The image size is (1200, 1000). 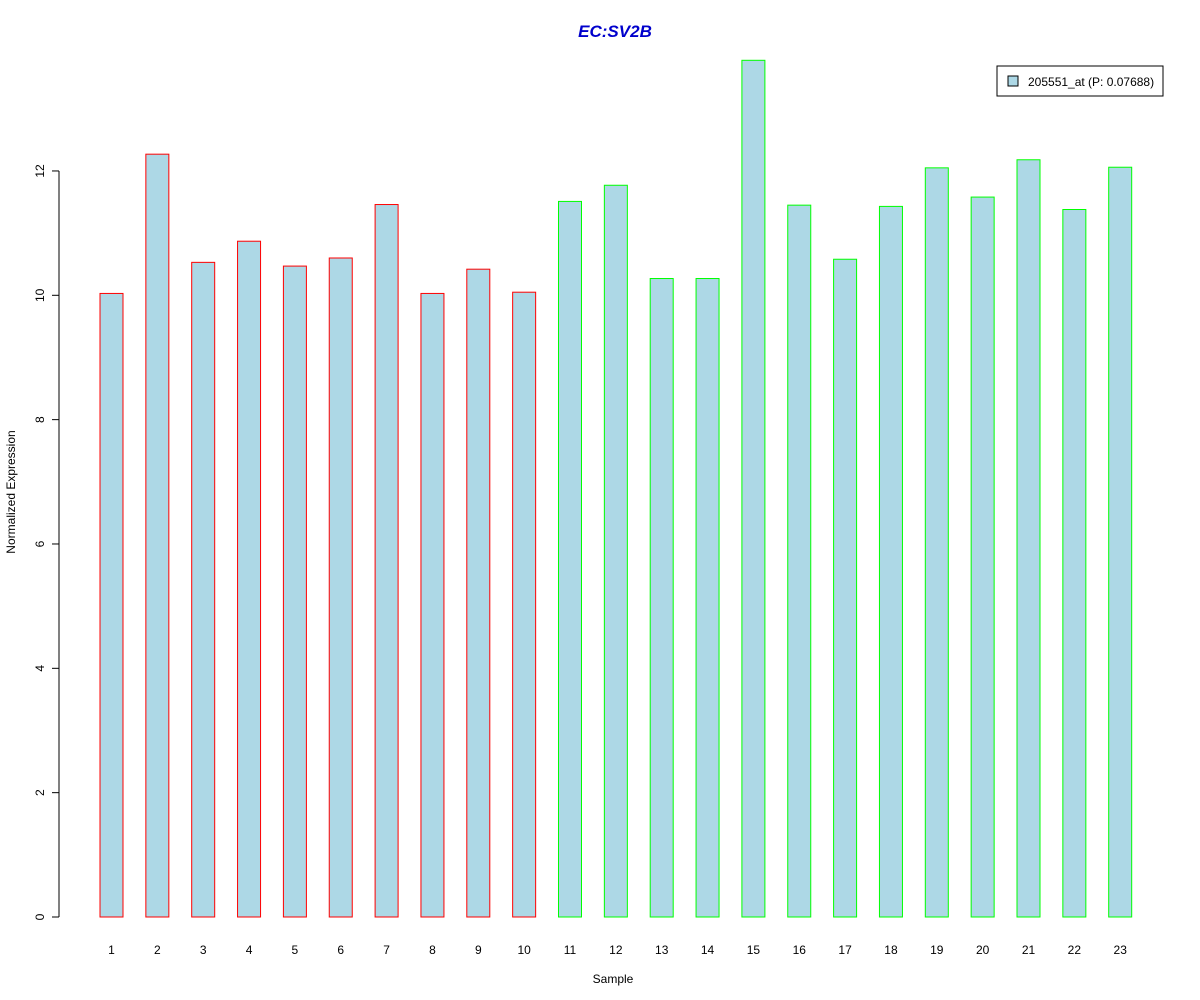 I want to click on x-tick-label: 15, so click(x=754, y=950).